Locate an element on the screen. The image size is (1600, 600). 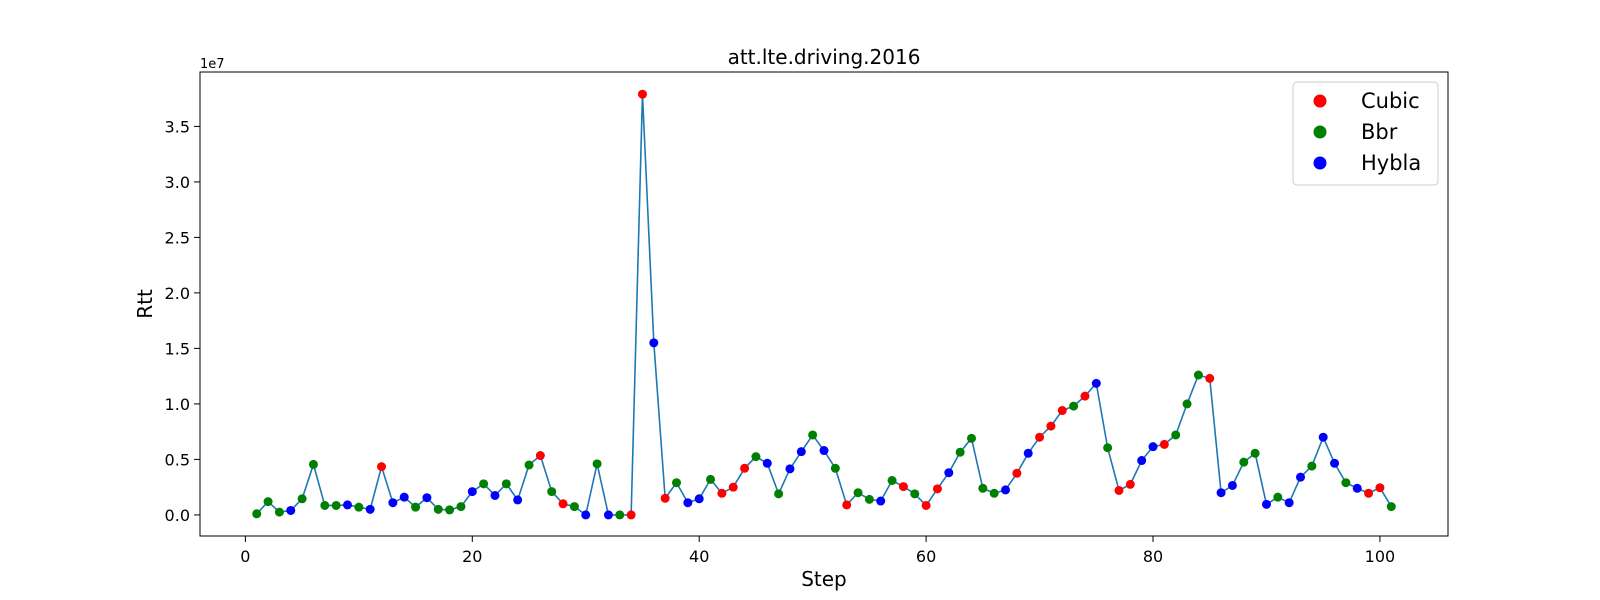
x-tick-label-0: 0 is located at coordinates (245, 556).